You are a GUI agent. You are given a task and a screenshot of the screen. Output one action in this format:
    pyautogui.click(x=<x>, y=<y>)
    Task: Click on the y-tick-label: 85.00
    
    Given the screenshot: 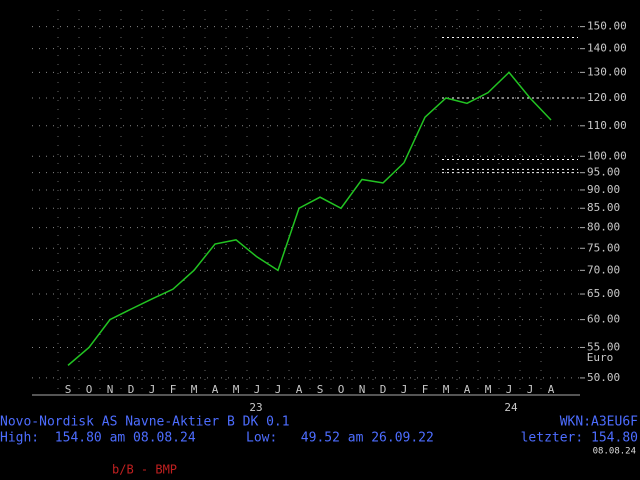 What is the action you would take?
    pyautogui.click(x=603, y=207)
    